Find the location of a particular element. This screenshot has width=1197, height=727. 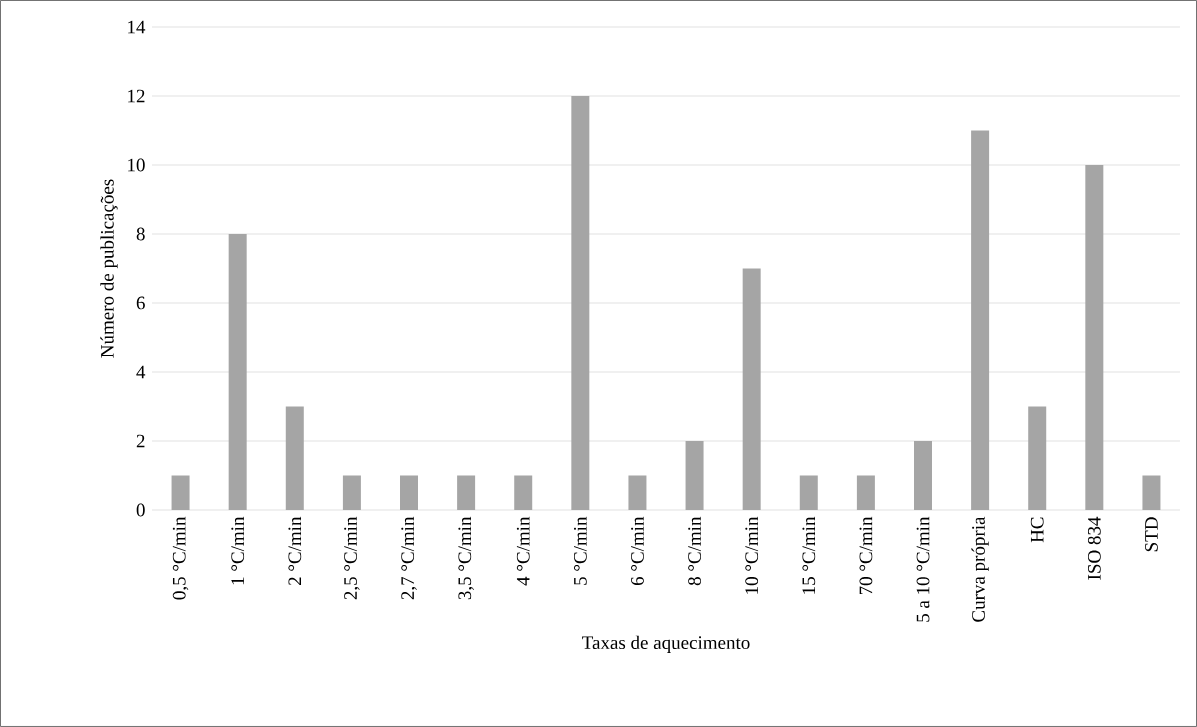

x-tick-label: 1 °C/min is located at coordinates (238, 550).